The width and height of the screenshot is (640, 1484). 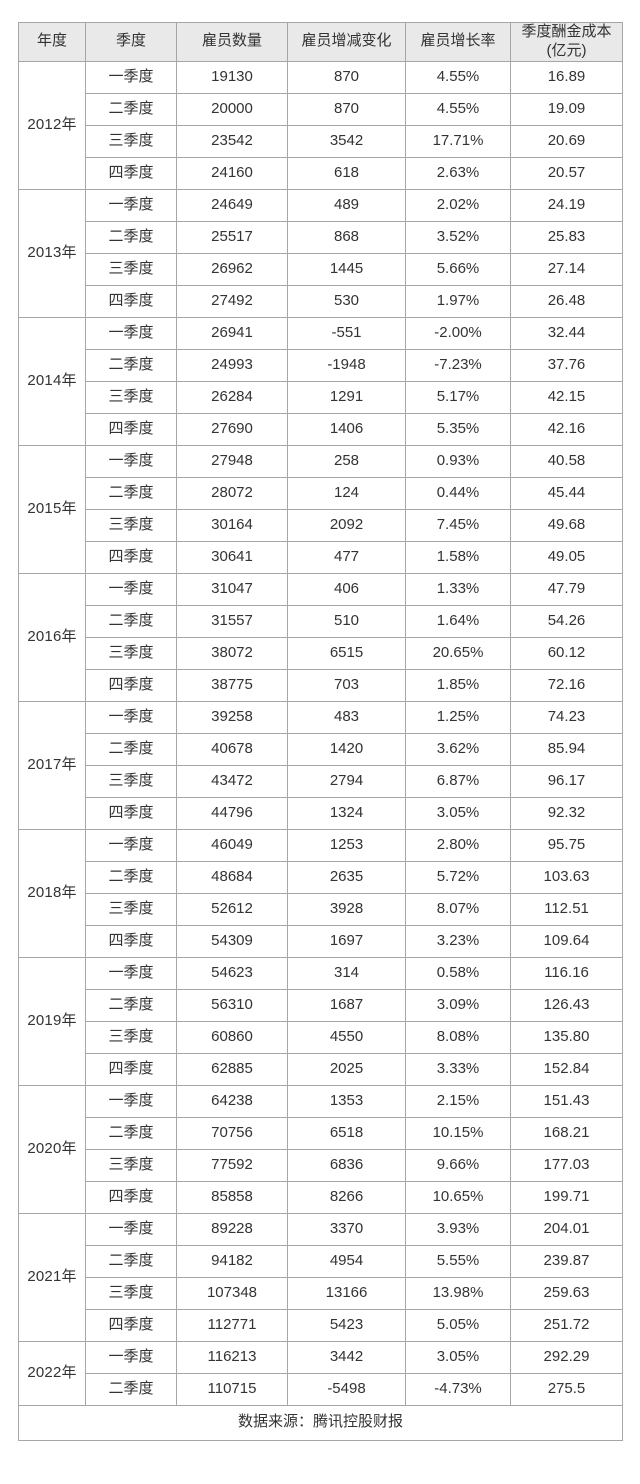 I want to click on employee-count-cell: 30641, so click(x=232, y=557).